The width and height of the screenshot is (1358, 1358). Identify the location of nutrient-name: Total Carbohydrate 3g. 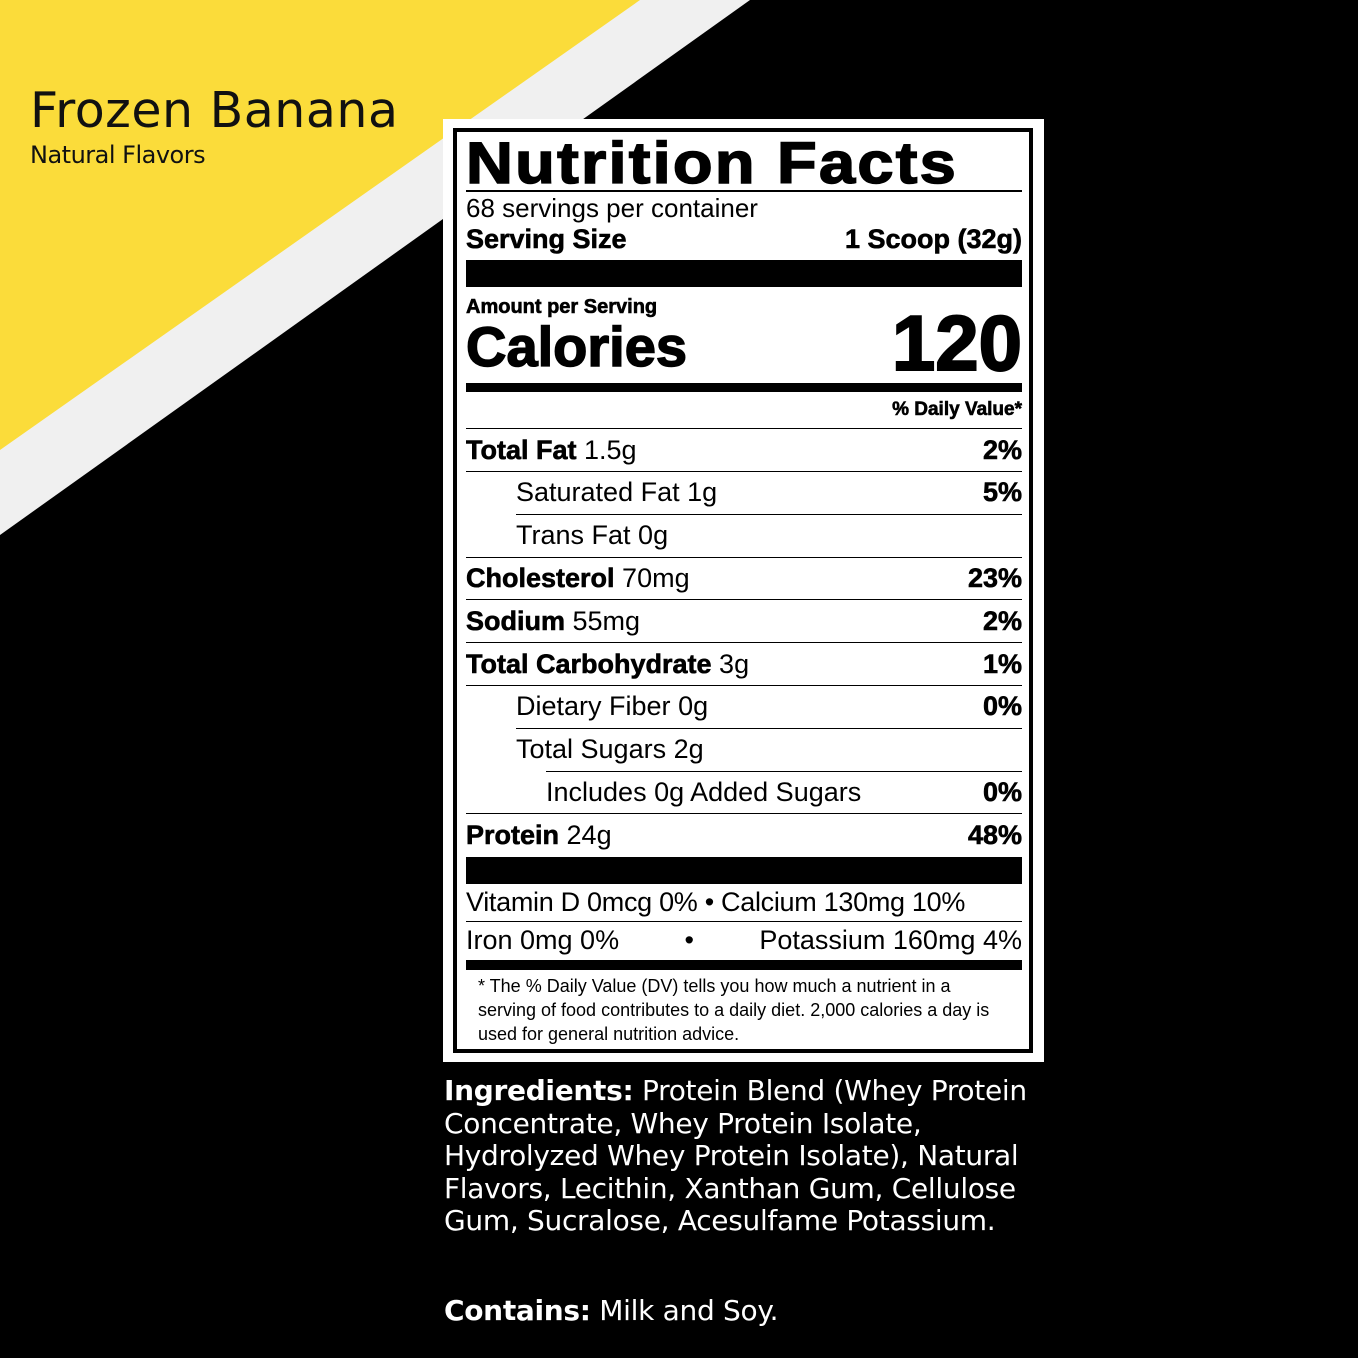
(608, 663).